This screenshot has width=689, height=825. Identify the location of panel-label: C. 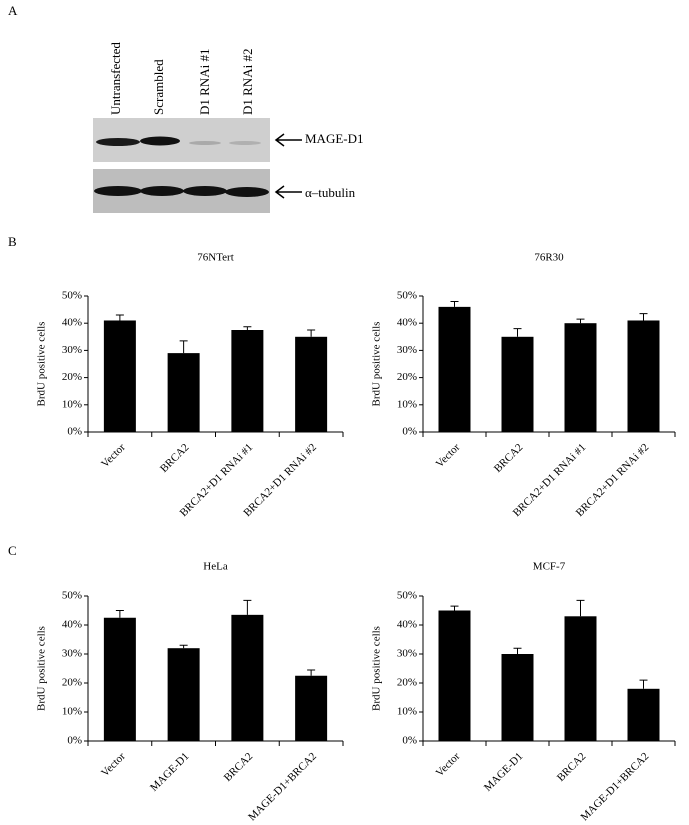
(12, 550).